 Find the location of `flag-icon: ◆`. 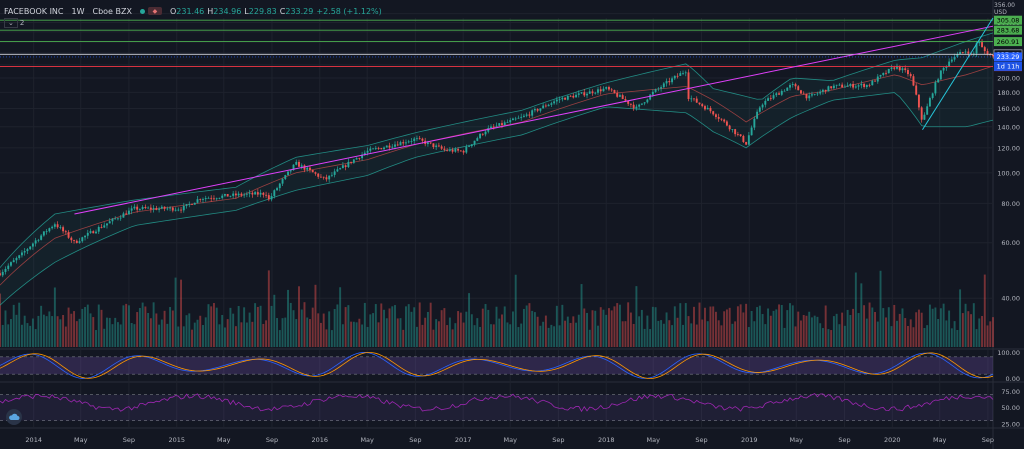

flag-icon: ◆ is located at coordinates (154, 11).